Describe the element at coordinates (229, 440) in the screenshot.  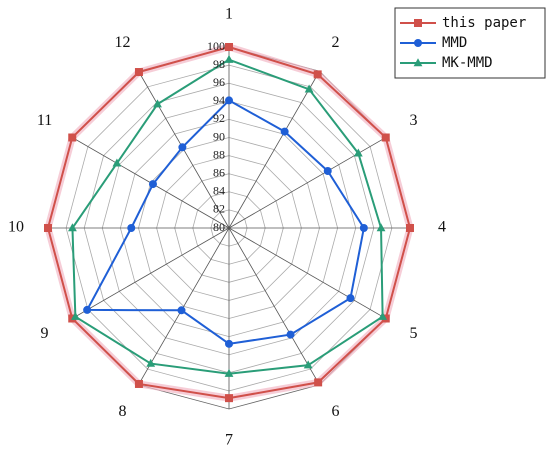
I see `category-label: 7` at that location.